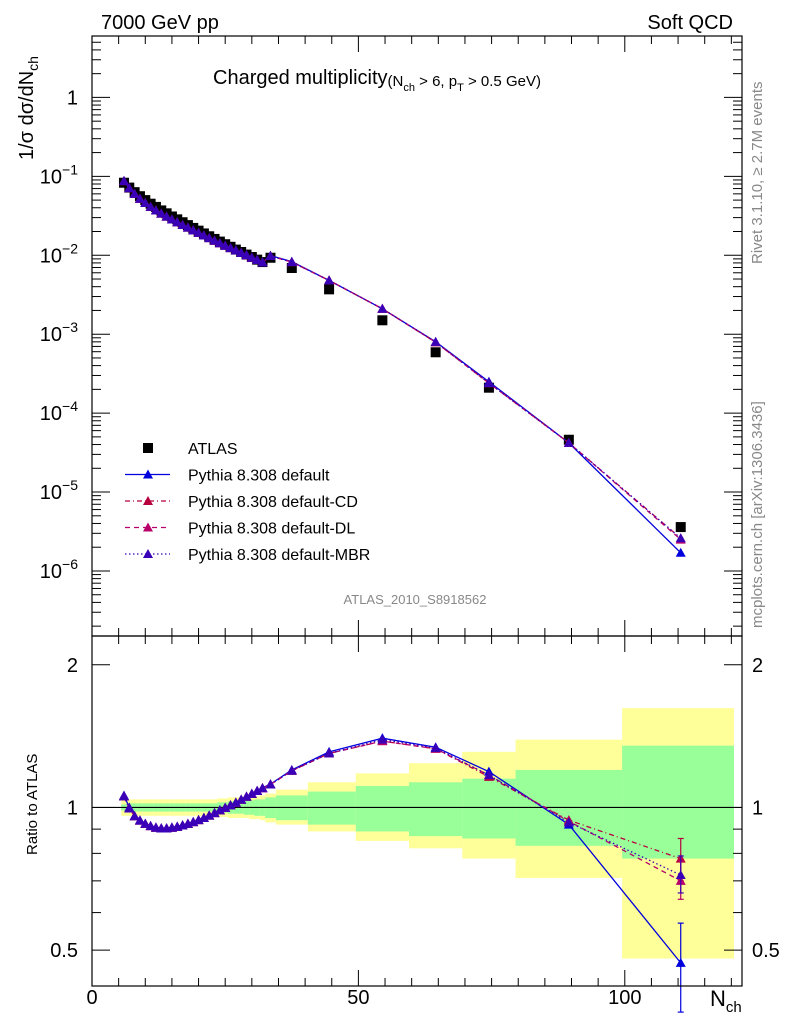 This screenshot has width=786, height=1024. What do you see at coordinates (273, 502) in the screenshot?
I see `legend-label-cd: Pythia 8.308 default-CD` at bounding box center [273, 502].